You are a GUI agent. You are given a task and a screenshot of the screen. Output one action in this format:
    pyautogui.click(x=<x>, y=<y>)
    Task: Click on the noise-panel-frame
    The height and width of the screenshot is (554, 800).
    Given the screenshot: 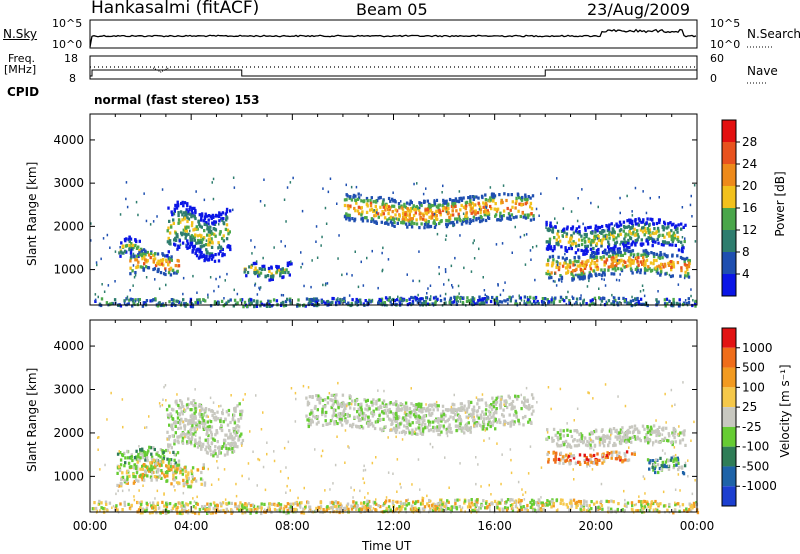 What is the action you would take?
    pyautogui.click(x=393, y=34)
    